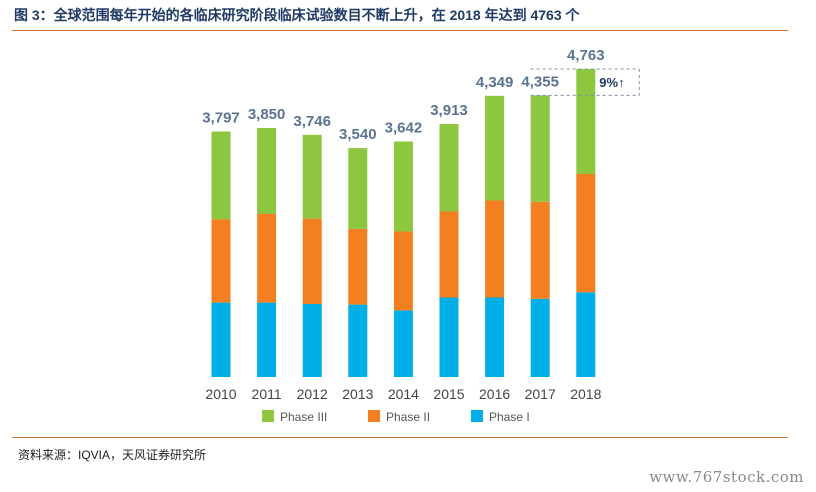 Image resolution: width=816 pixels, height=492 pixels. I want to click on bar-phase-i-2017, so click(540, 337).